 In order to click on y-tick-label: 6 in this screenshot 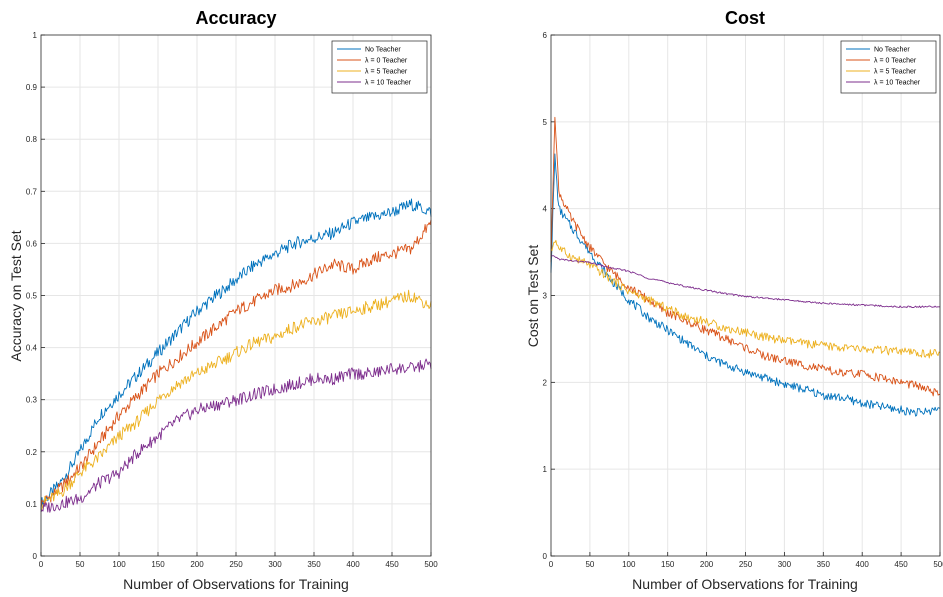, I will do `click(545, 35)`.